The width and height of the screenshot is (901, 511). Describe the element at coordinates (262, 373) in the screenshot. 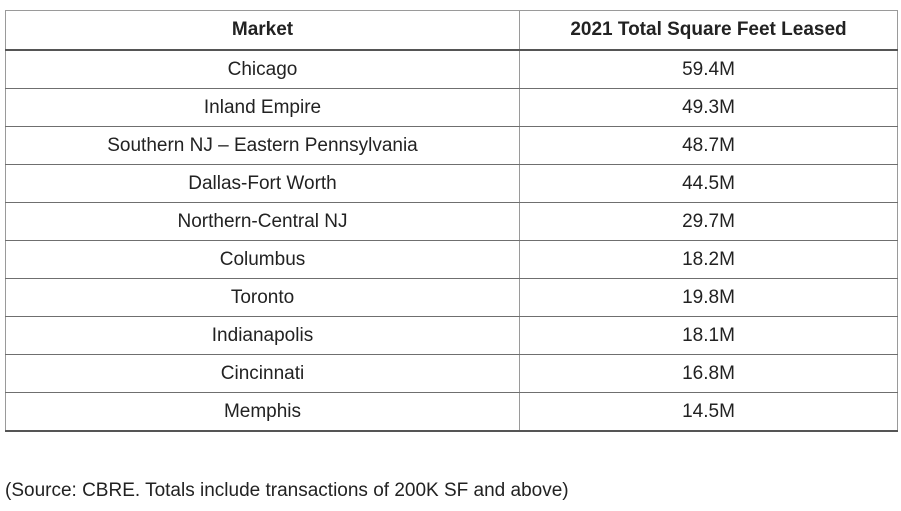

I see `market-cell: Cincinnati` at that location.